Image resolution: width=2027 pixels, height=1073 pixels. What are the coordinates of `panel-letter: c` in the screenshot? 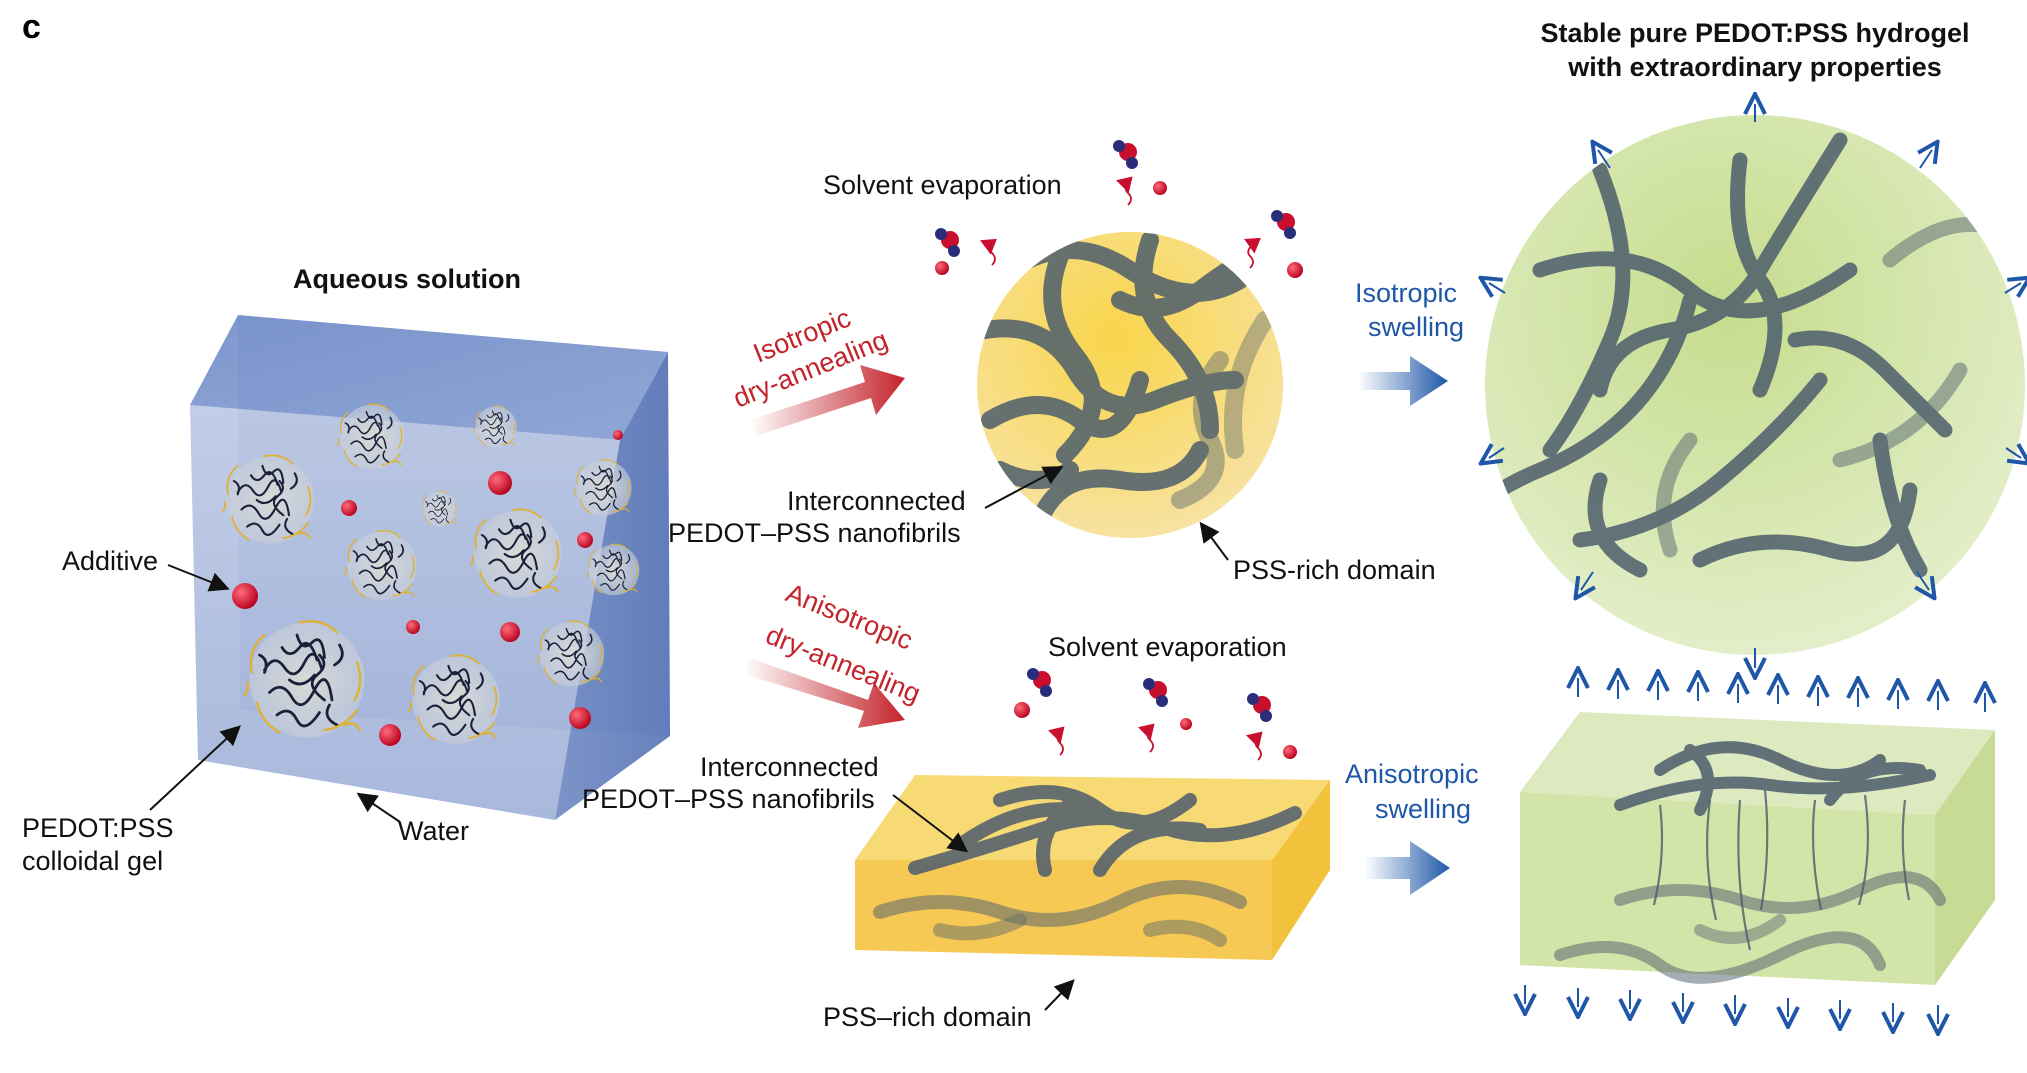 It's located at (31, 27).